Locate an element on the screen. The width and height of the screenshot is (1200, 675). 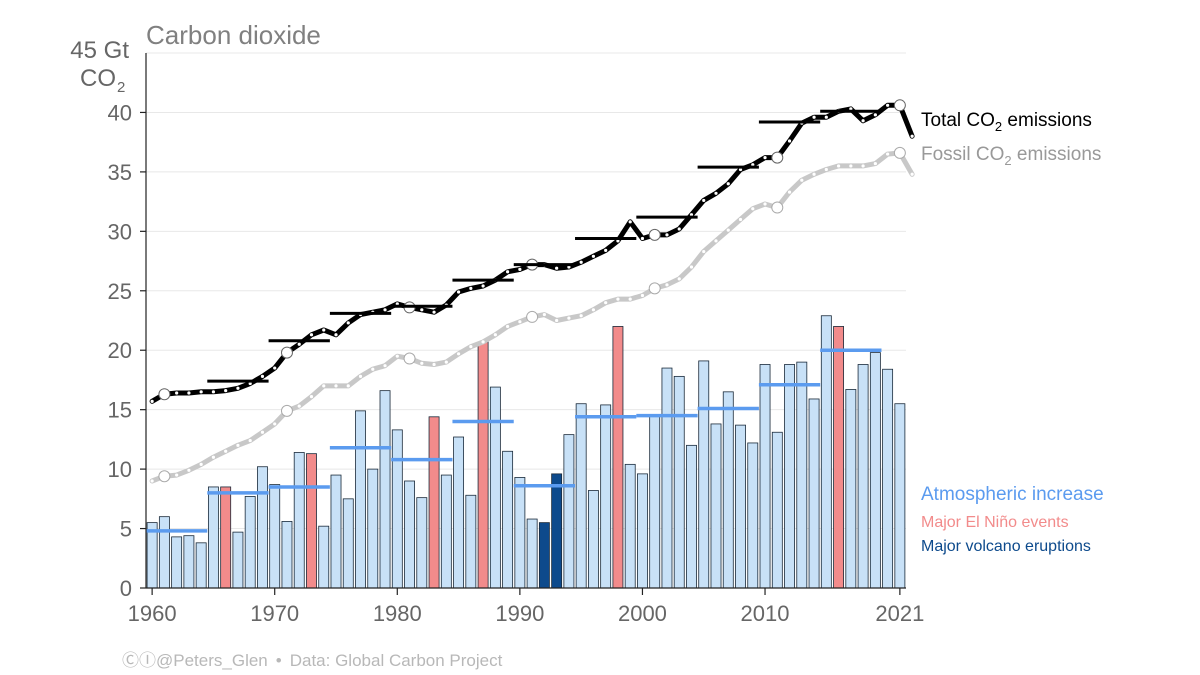
legend-total-emissions: Total CO2 emissions is located at coordinates (1006, 122).